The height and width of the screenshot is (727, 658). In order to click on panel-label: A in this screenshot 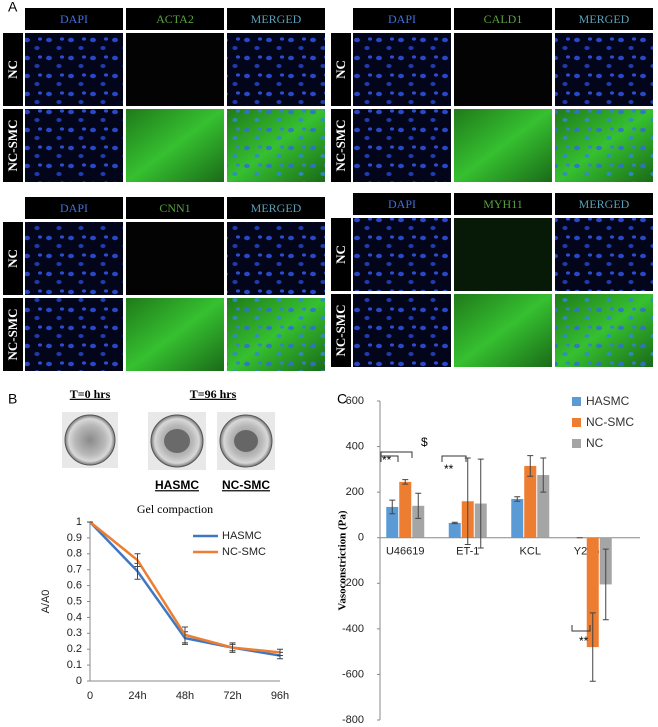, I will do `click(13, 7)`.